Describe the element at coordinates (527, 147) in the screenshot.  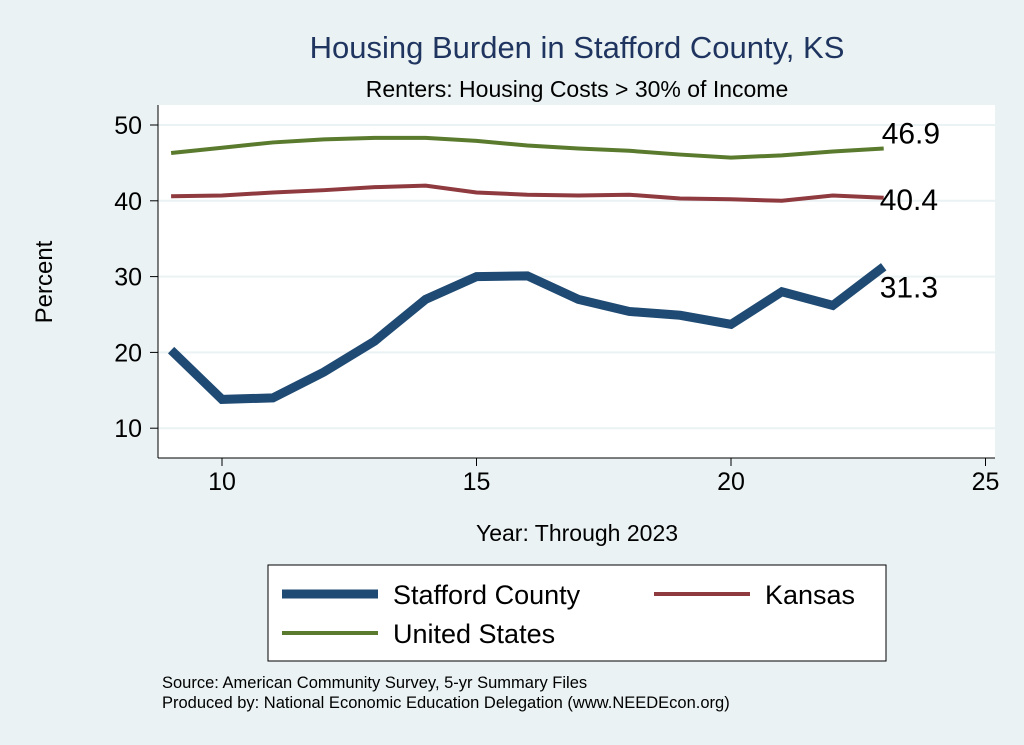
I see `series-line-united-states` at that location.